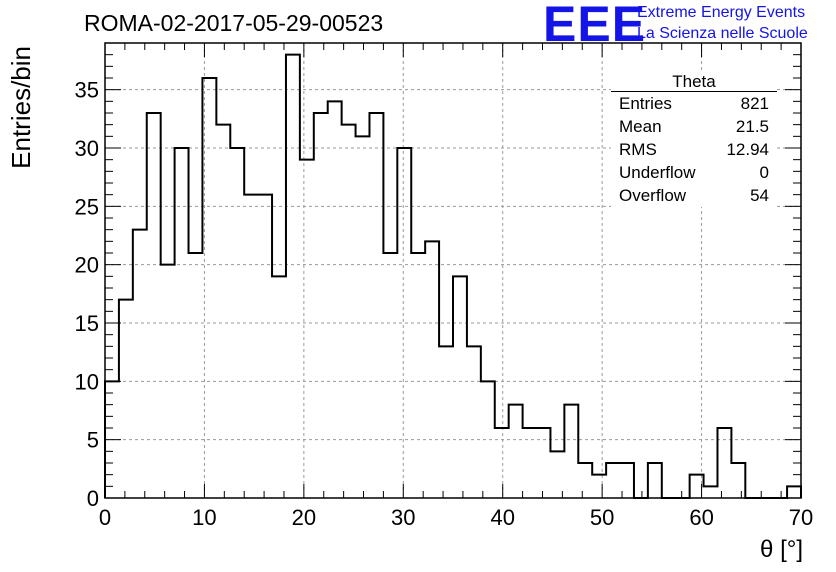 The width and height of the screenshot is (836, 572). Describe the element at coordinates (87, 90) in the screenshot. I see `y-tick-label: 35` at that location.